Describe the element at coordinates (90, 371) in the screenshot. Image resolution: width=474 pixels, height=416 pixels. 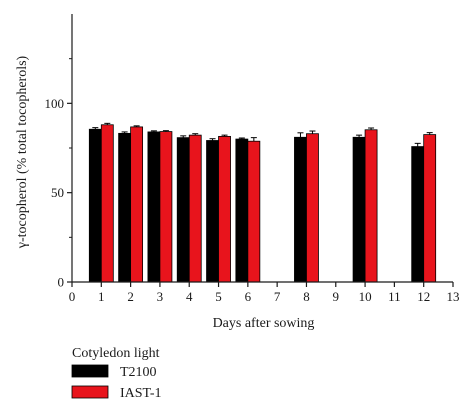
I see `legend-swatch-t2100` at that location.